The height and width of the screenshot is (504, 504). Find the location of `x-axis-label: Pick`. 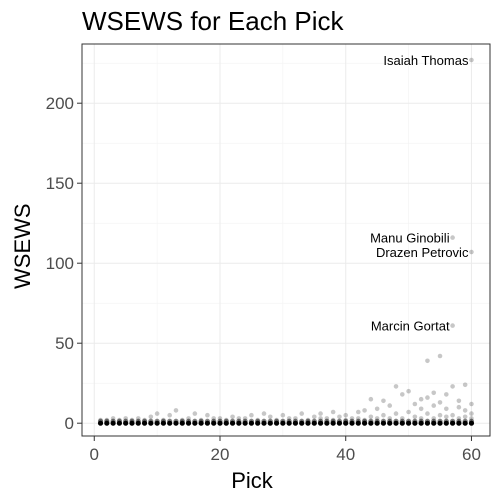

x-axis-label: Pick is located at coordinates (252, 480).